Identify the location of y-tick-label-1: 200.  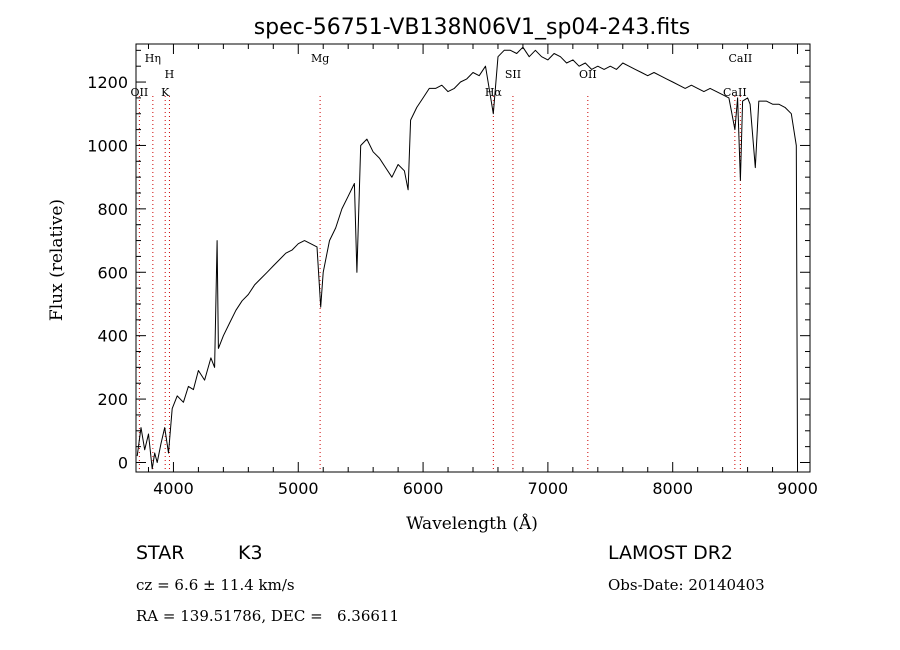
(112, 399).